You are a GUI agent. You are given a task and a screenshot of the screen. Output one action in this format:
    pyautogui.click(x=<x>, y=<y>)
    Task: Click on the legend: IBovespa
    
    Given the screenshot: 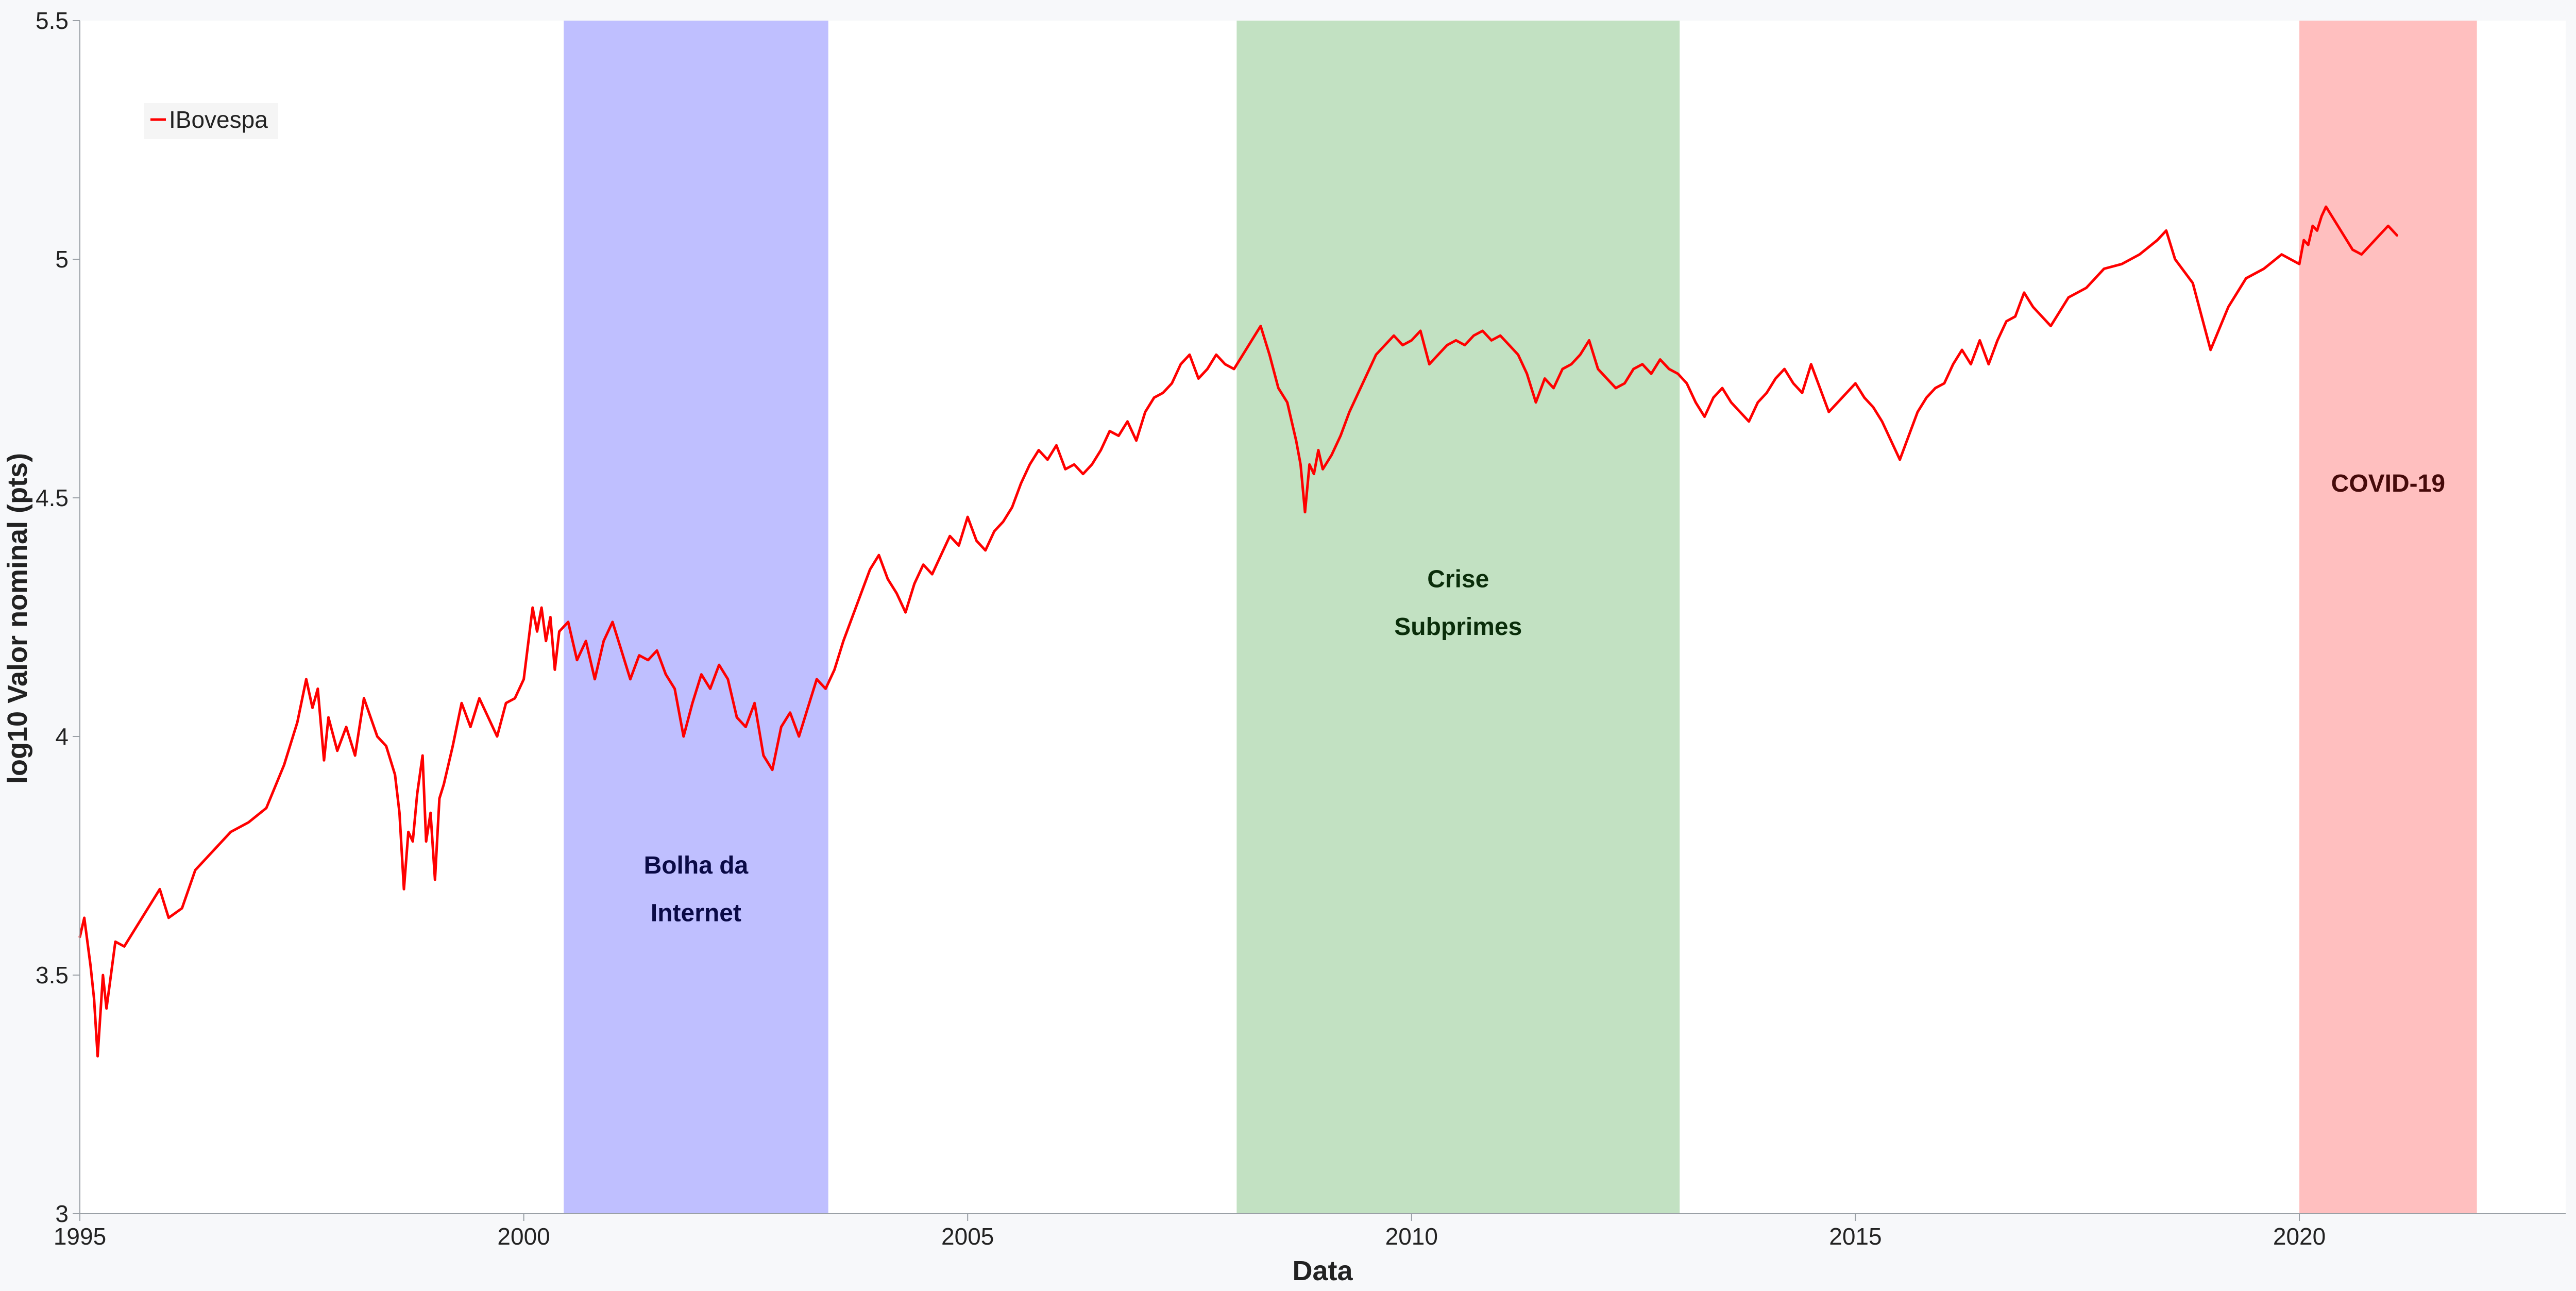 What is the action you would take?
    pyautogui.click(x=211, y=121)
    